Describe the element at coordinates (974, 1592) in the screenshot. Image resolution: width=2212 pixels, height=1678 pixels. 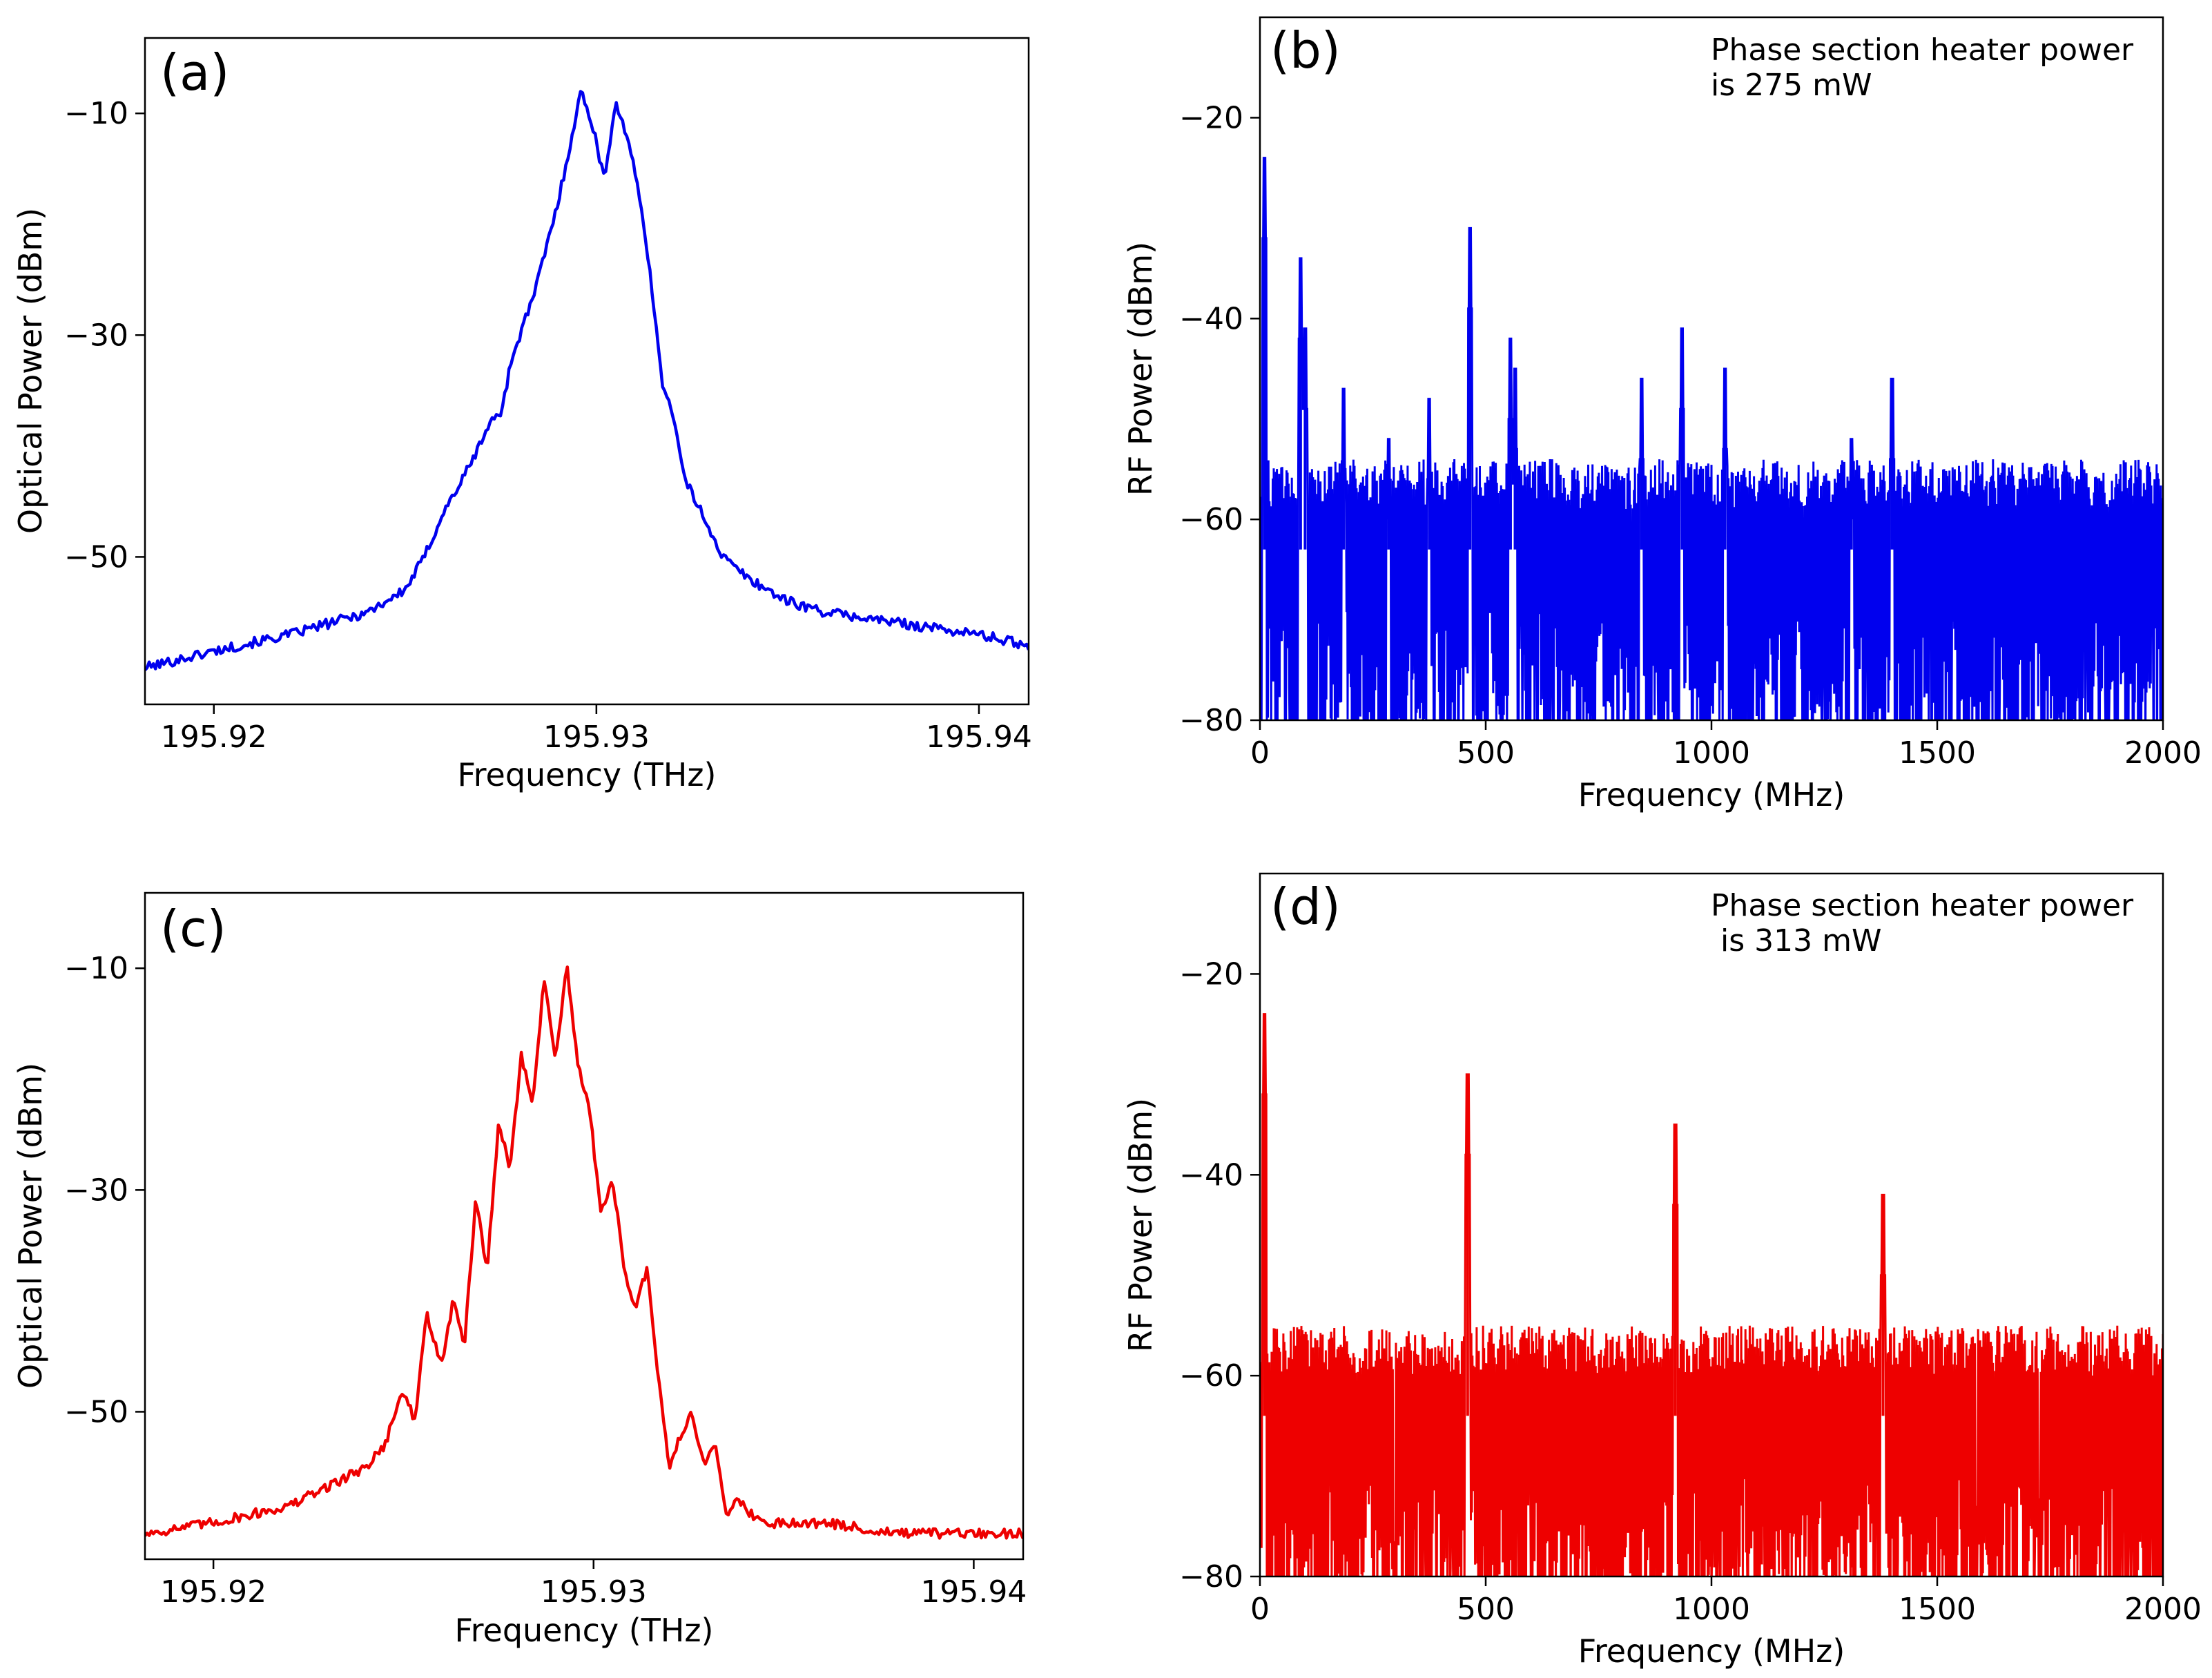
I see `panel-c-xtick-label: 195.94` at that location.